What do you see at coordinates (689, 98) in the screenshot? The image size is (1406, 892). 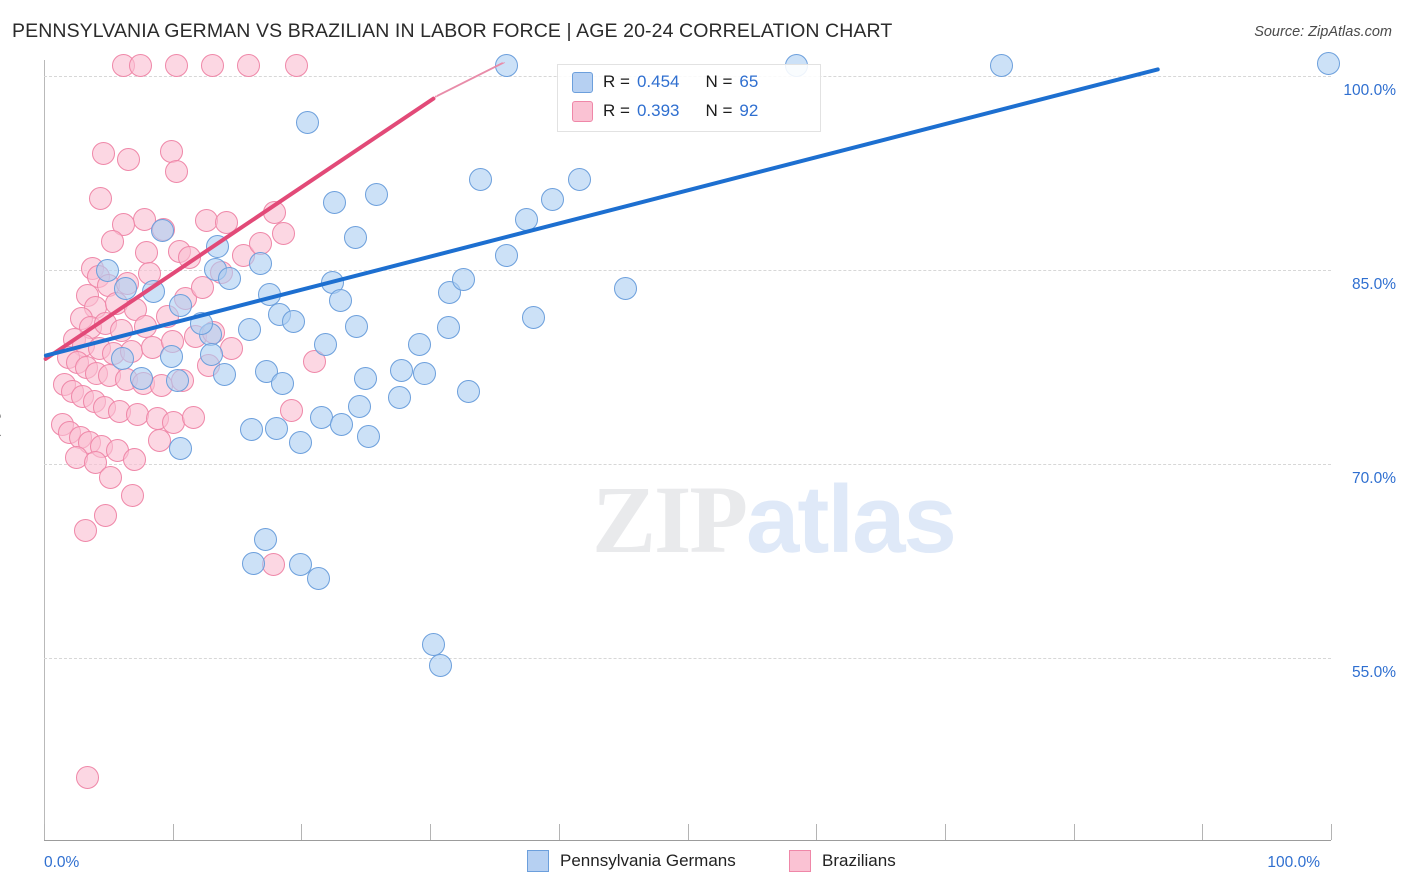 I see `correlation-stats-box: R = 0.454 N = 65 R = 0.393 N = 92` at bounding box center [689, 98].